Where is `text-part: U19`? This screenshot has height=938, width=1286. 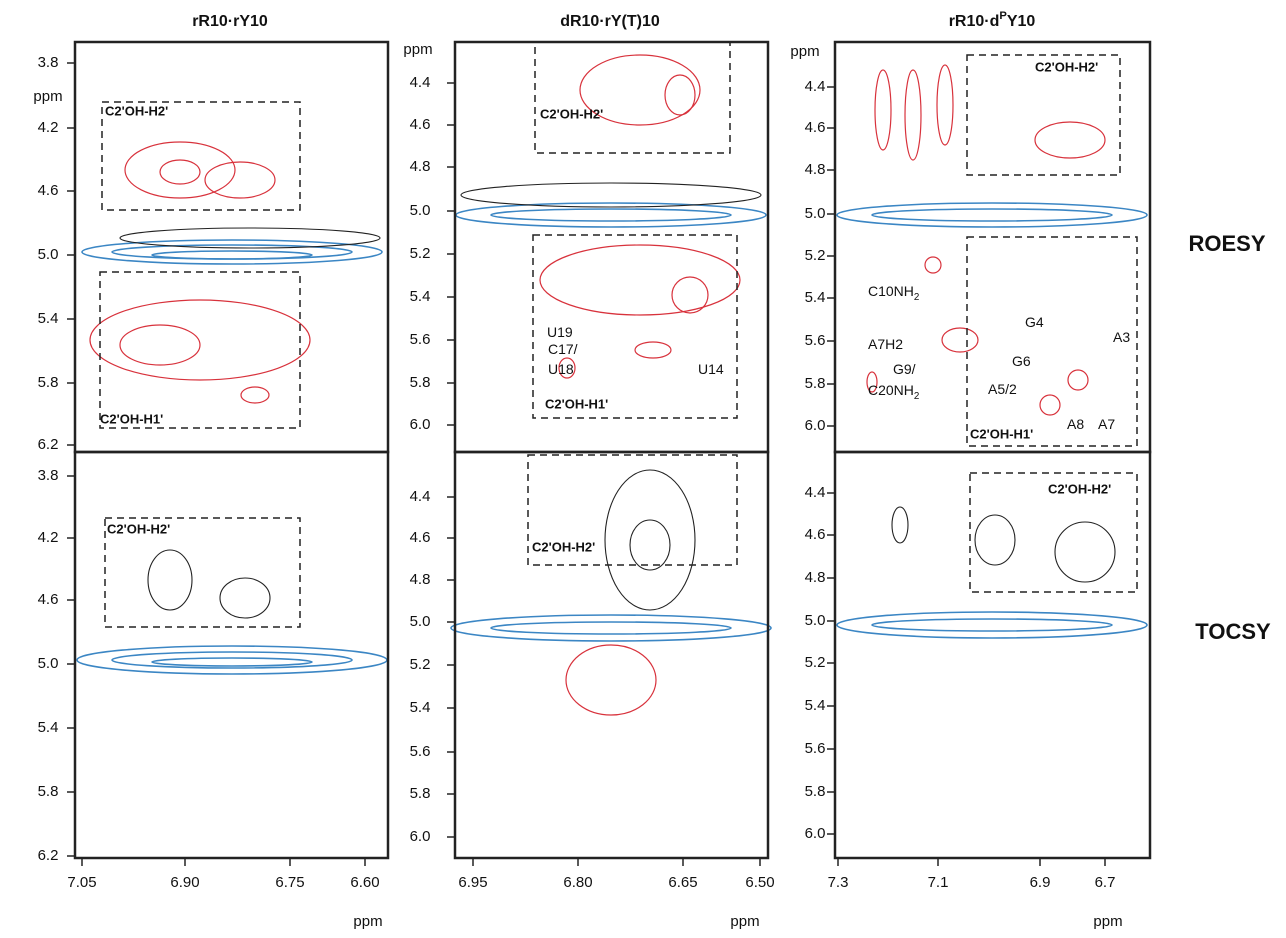
text-part: U19 is located at coordinates (560, 332).